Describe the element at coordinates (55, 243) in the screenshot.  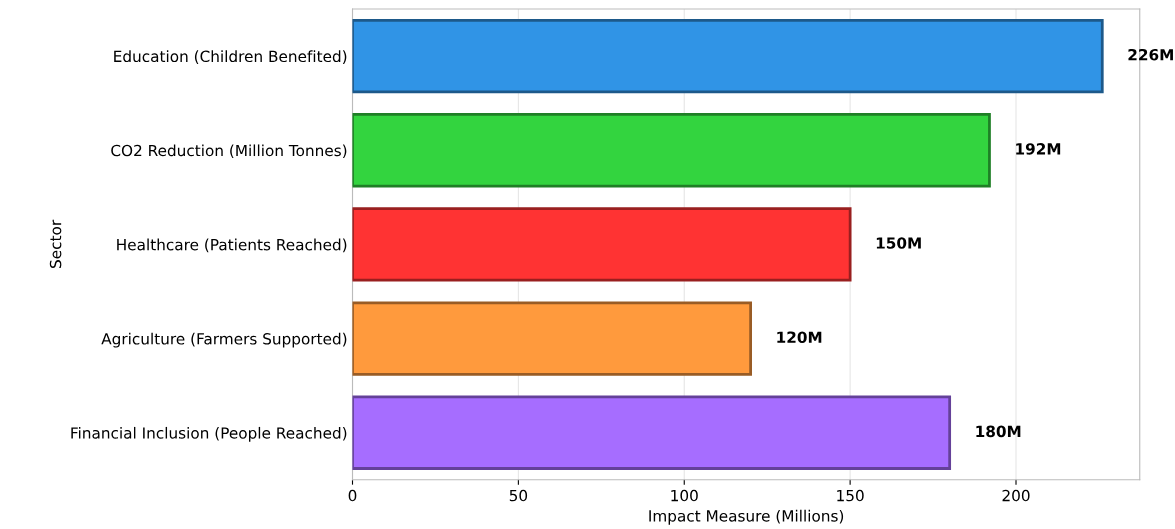
I see `y-axis-title: Sector` at that location.